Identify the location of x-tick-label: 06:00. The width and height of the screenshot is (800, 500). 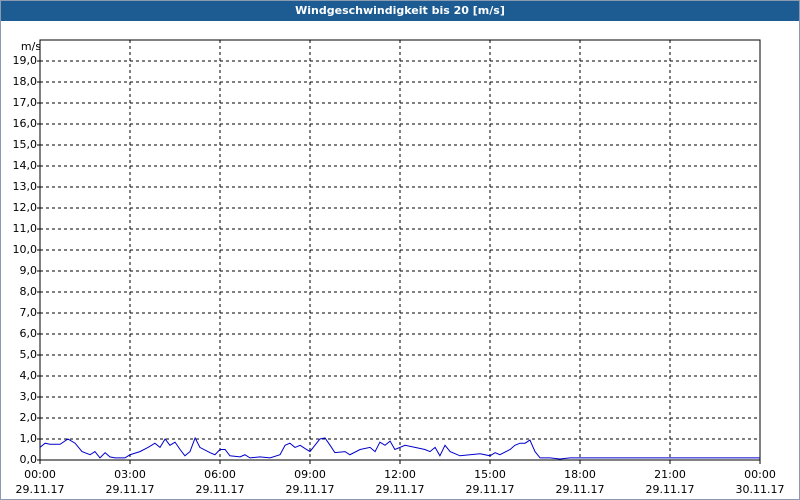
(220, 474).